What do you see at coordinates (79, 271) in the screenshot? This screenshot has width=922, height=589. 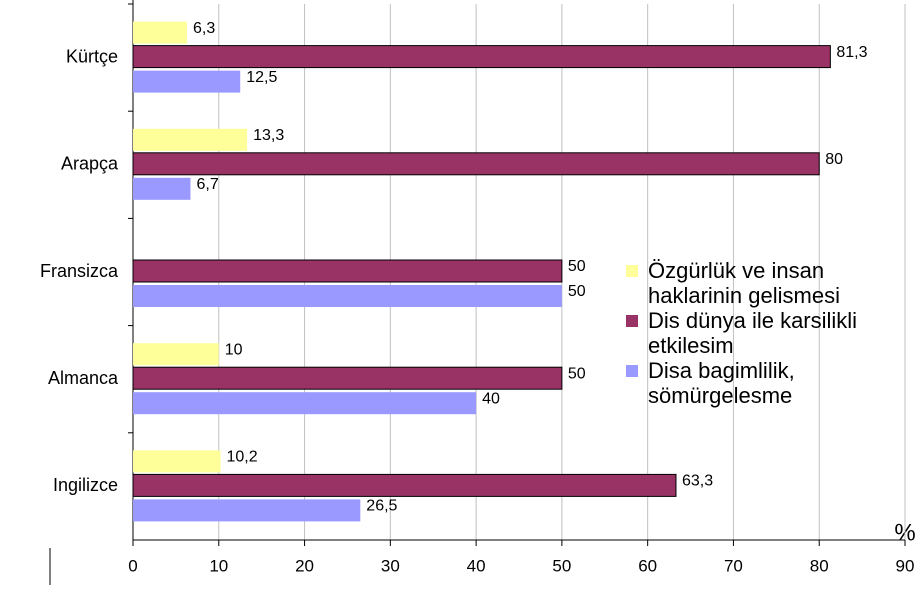 I see `y-tick-label: Fransizca` at bounding box center [79, 271].